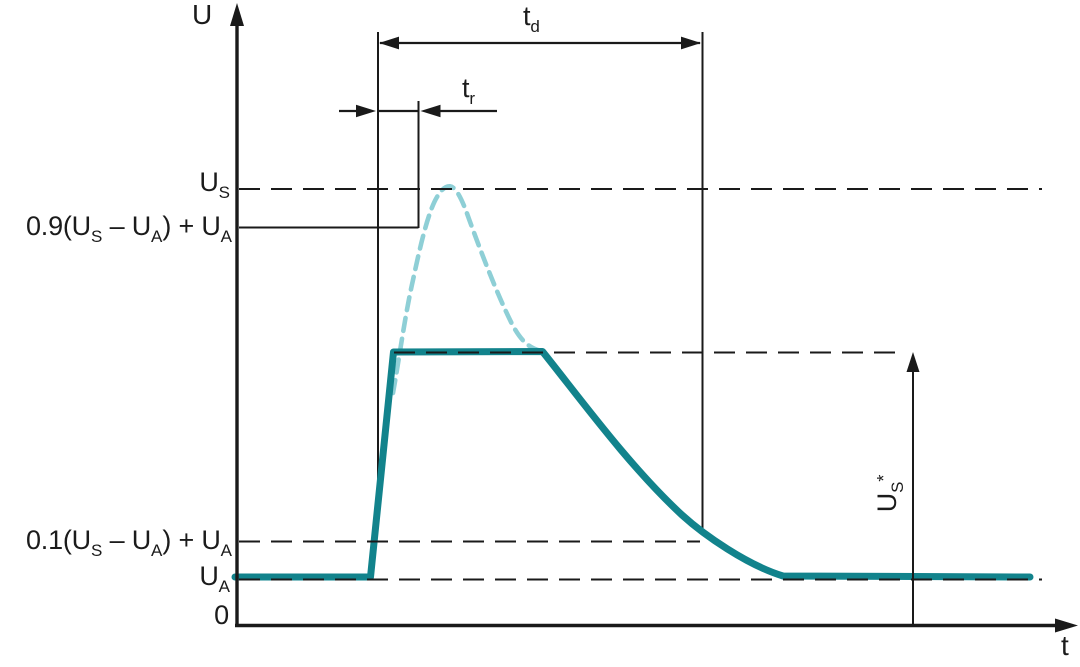 The image size is (1080, 667). I want to click on us-star-label: US*, so click(888, 493).